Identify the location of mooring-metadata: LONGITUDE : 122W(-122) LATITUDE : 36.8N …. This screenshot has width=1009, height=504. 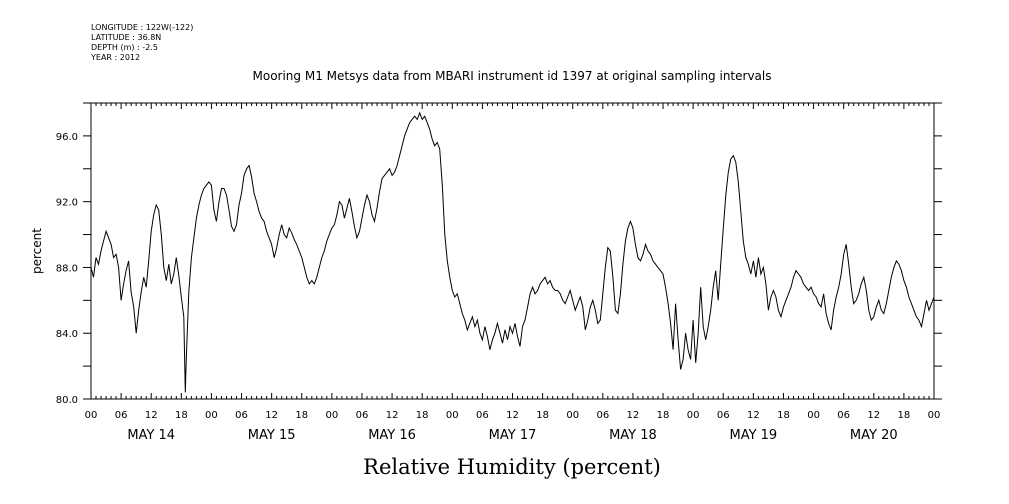
(141, 42).